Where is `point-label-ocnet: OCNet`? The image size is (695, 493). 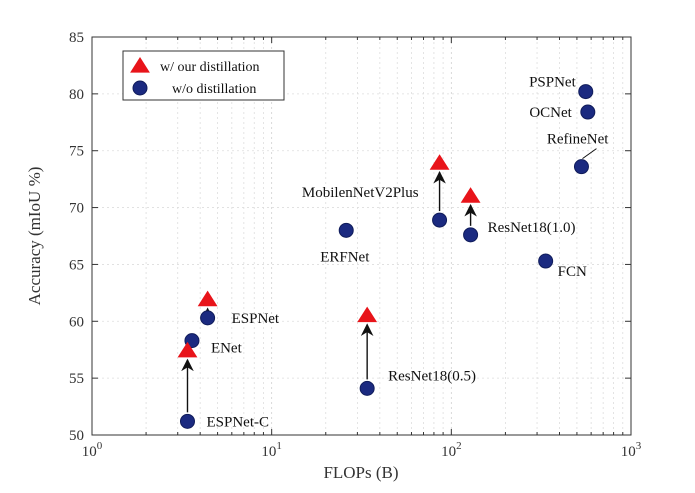 point-label-ocnet: OCNet is located at coordinates (550, 113).